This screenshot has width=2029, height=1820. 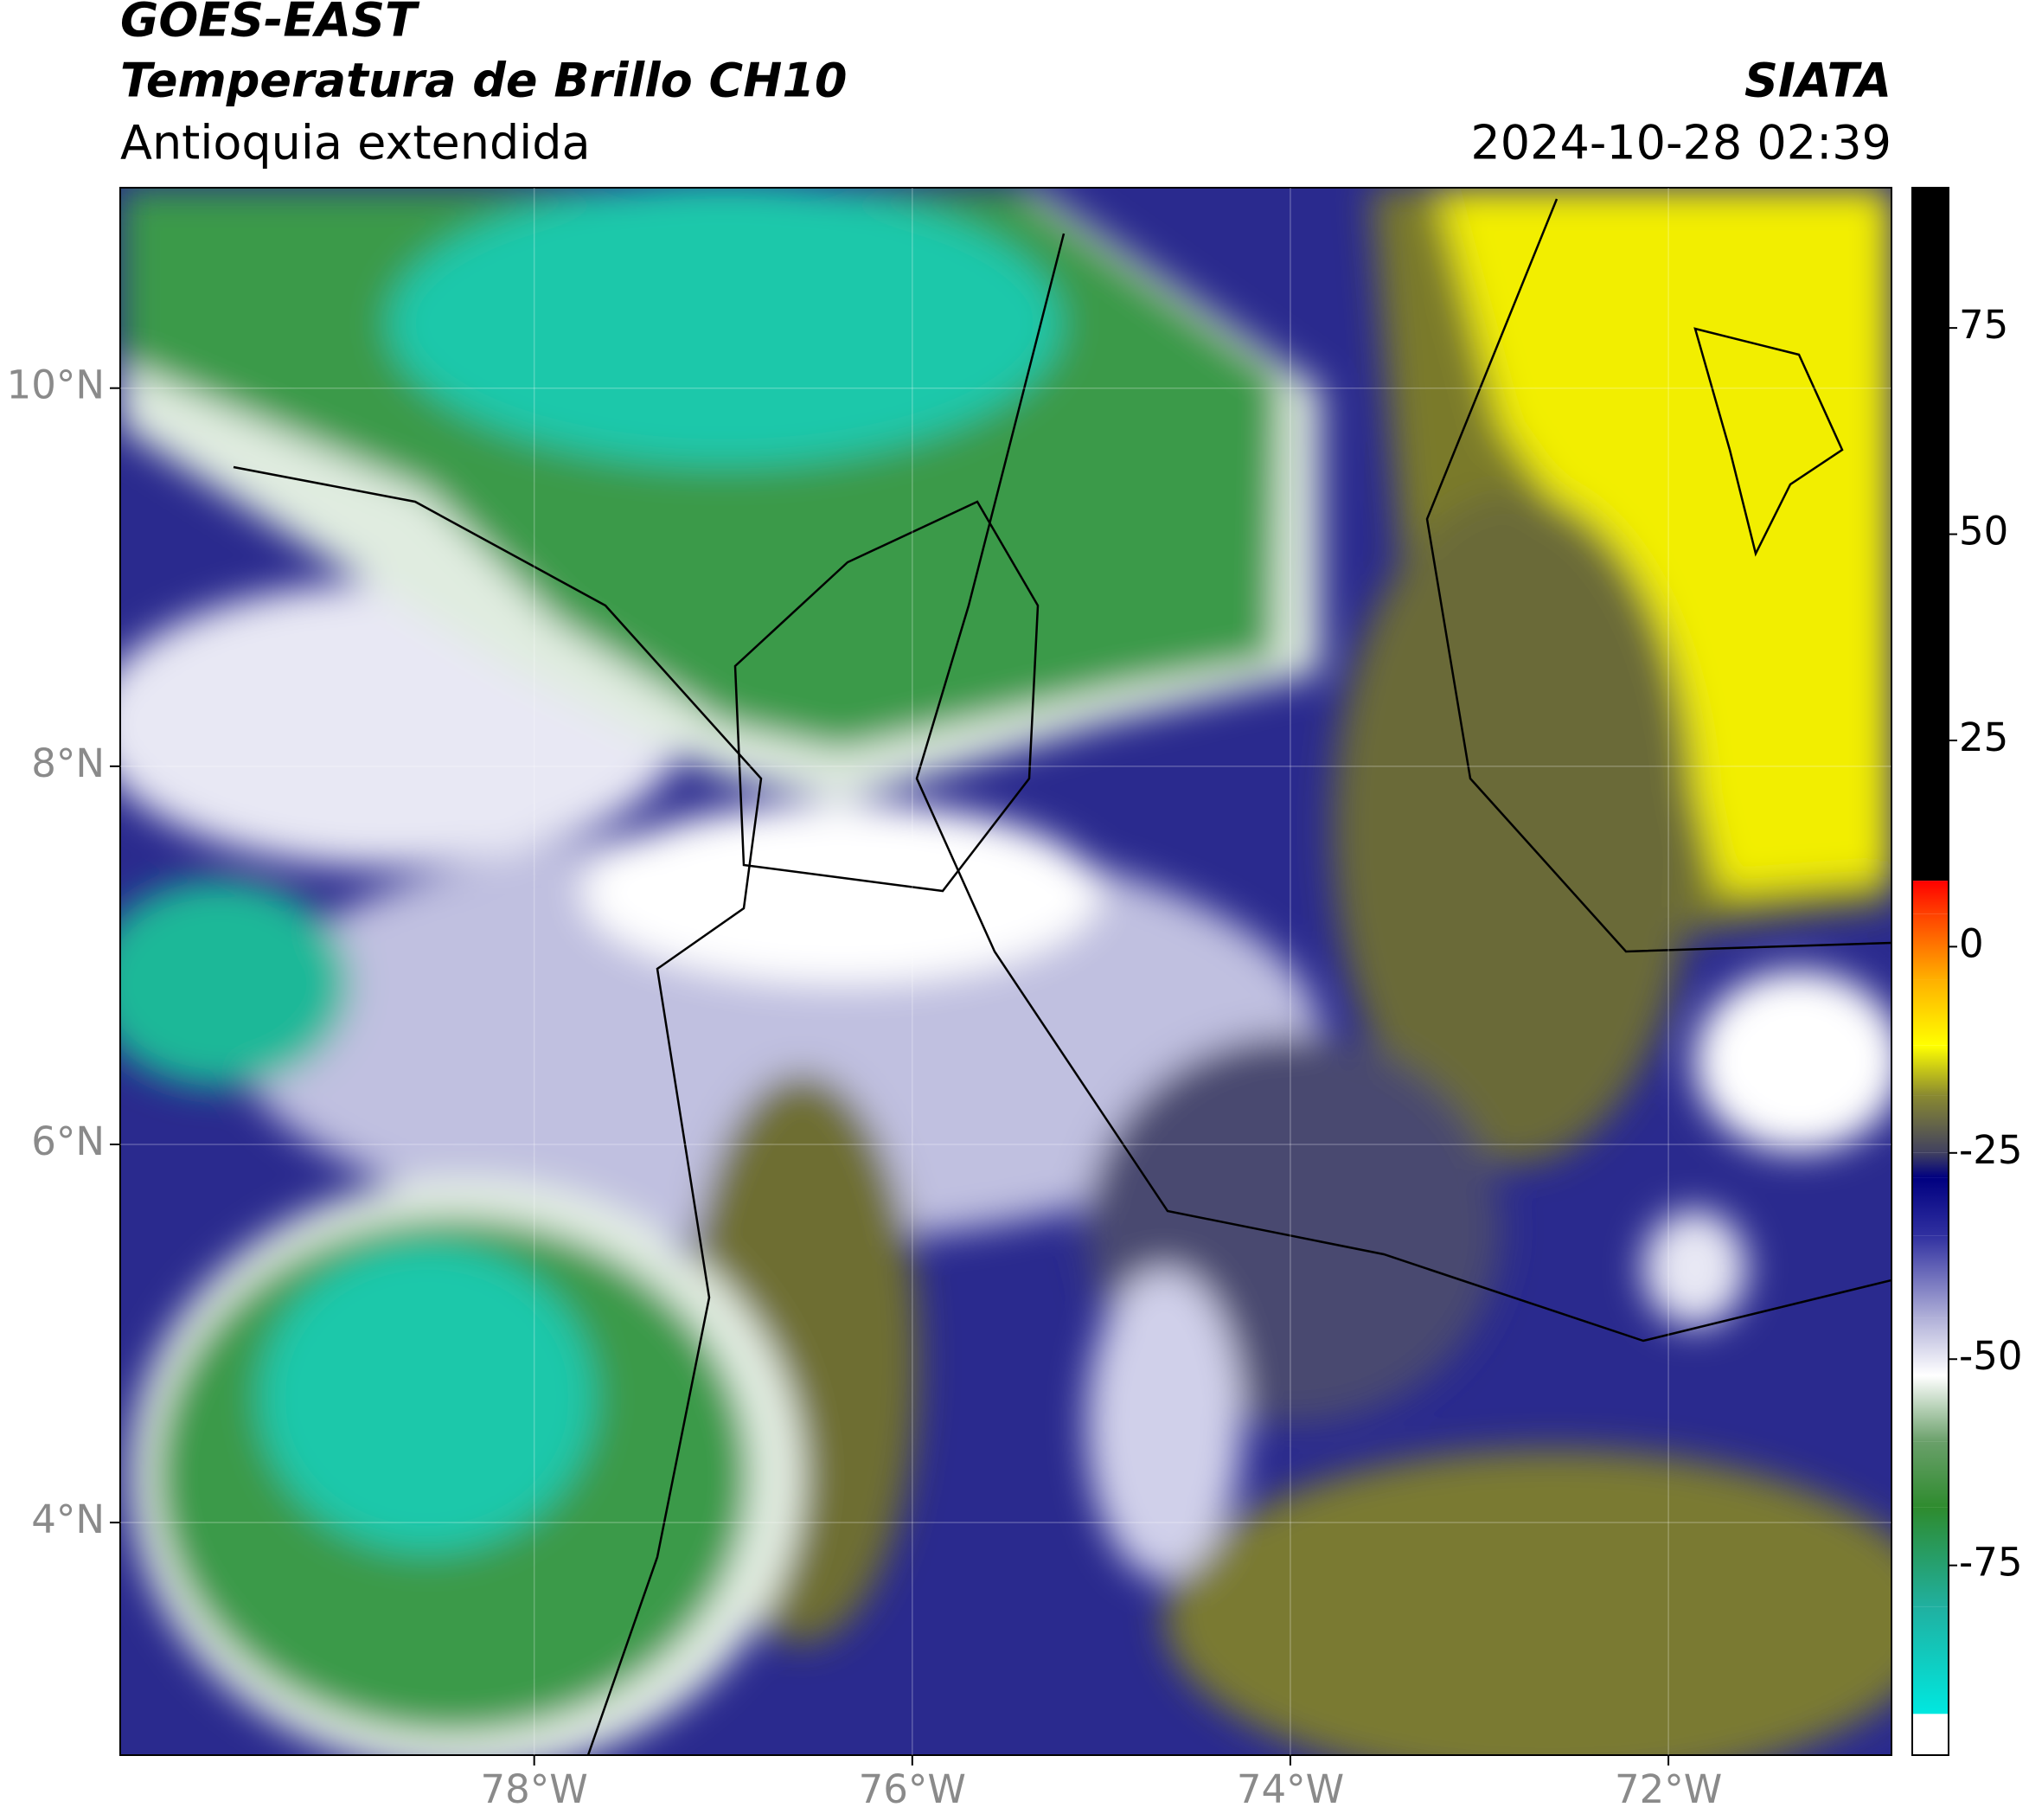 What do you see at coordinates (68, 1519) in the screenshot?
I see `y-tick-label: 4°N` at bounding box center [68, 1519].